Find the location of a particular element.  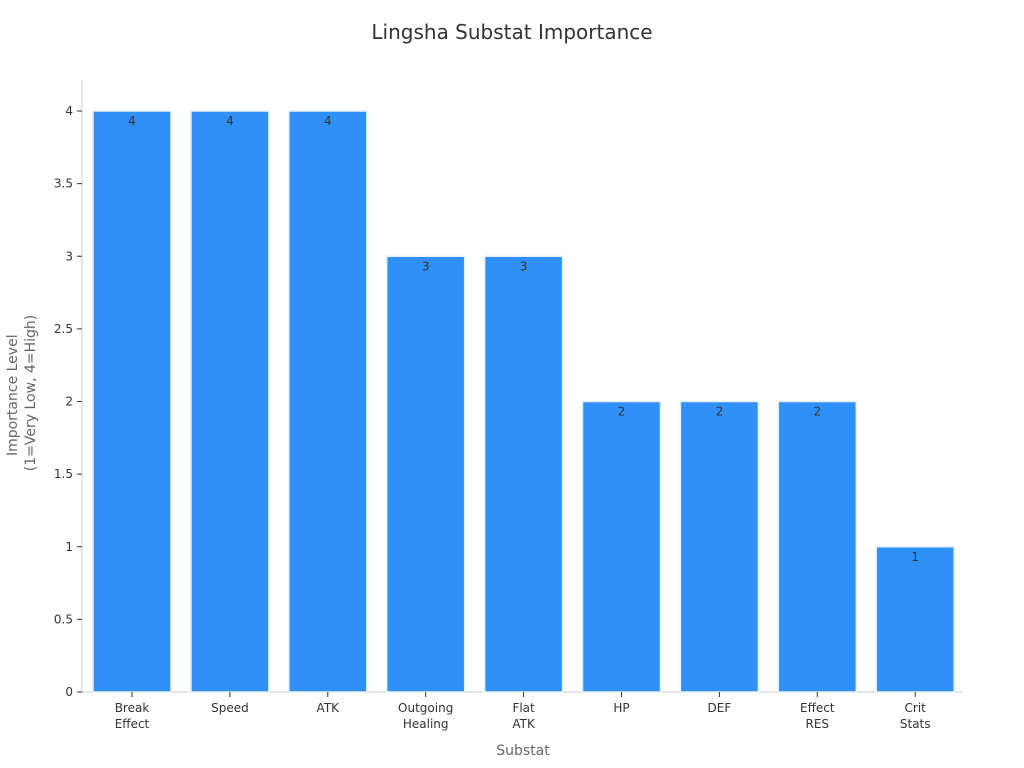

y-tick-label: 4 is located at coordinates (69, 111).